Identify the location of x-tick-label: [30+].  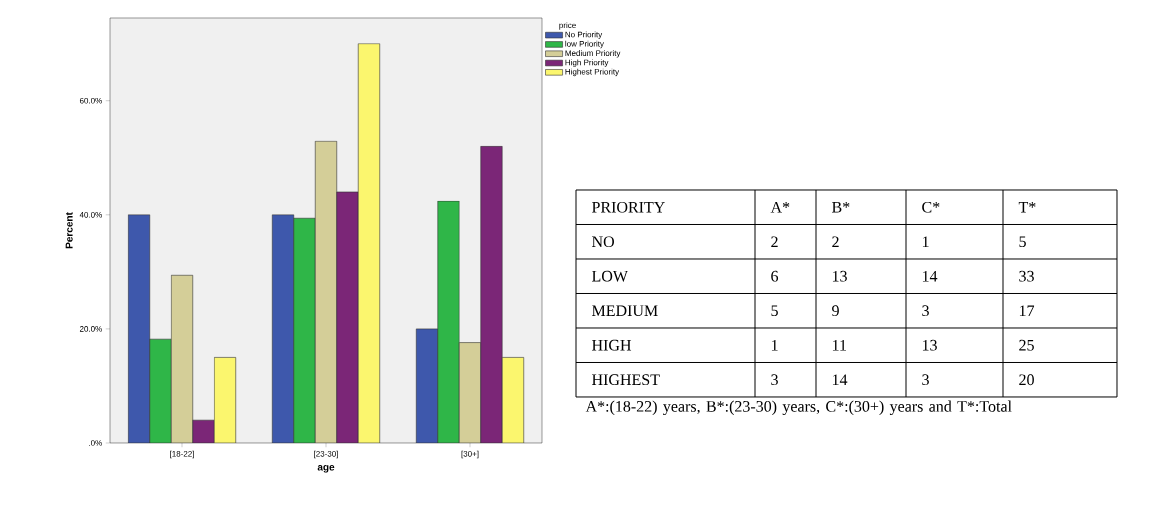
(470, 454).